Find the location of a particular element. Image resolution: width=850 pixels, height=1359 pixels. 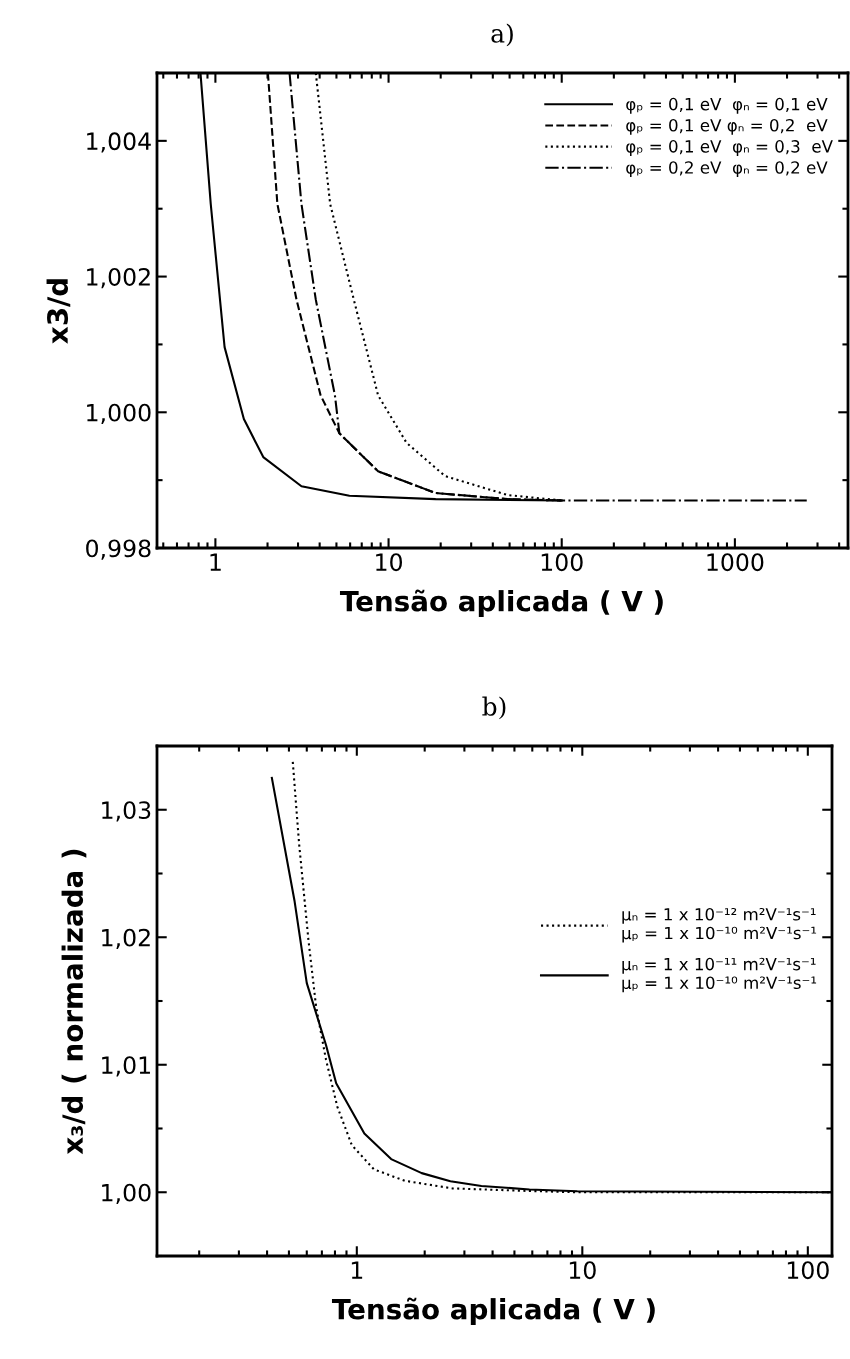

legend-label: φₚ = 0,1 eV φₙ = 0,3 eV is located at coordinates (729, 148).